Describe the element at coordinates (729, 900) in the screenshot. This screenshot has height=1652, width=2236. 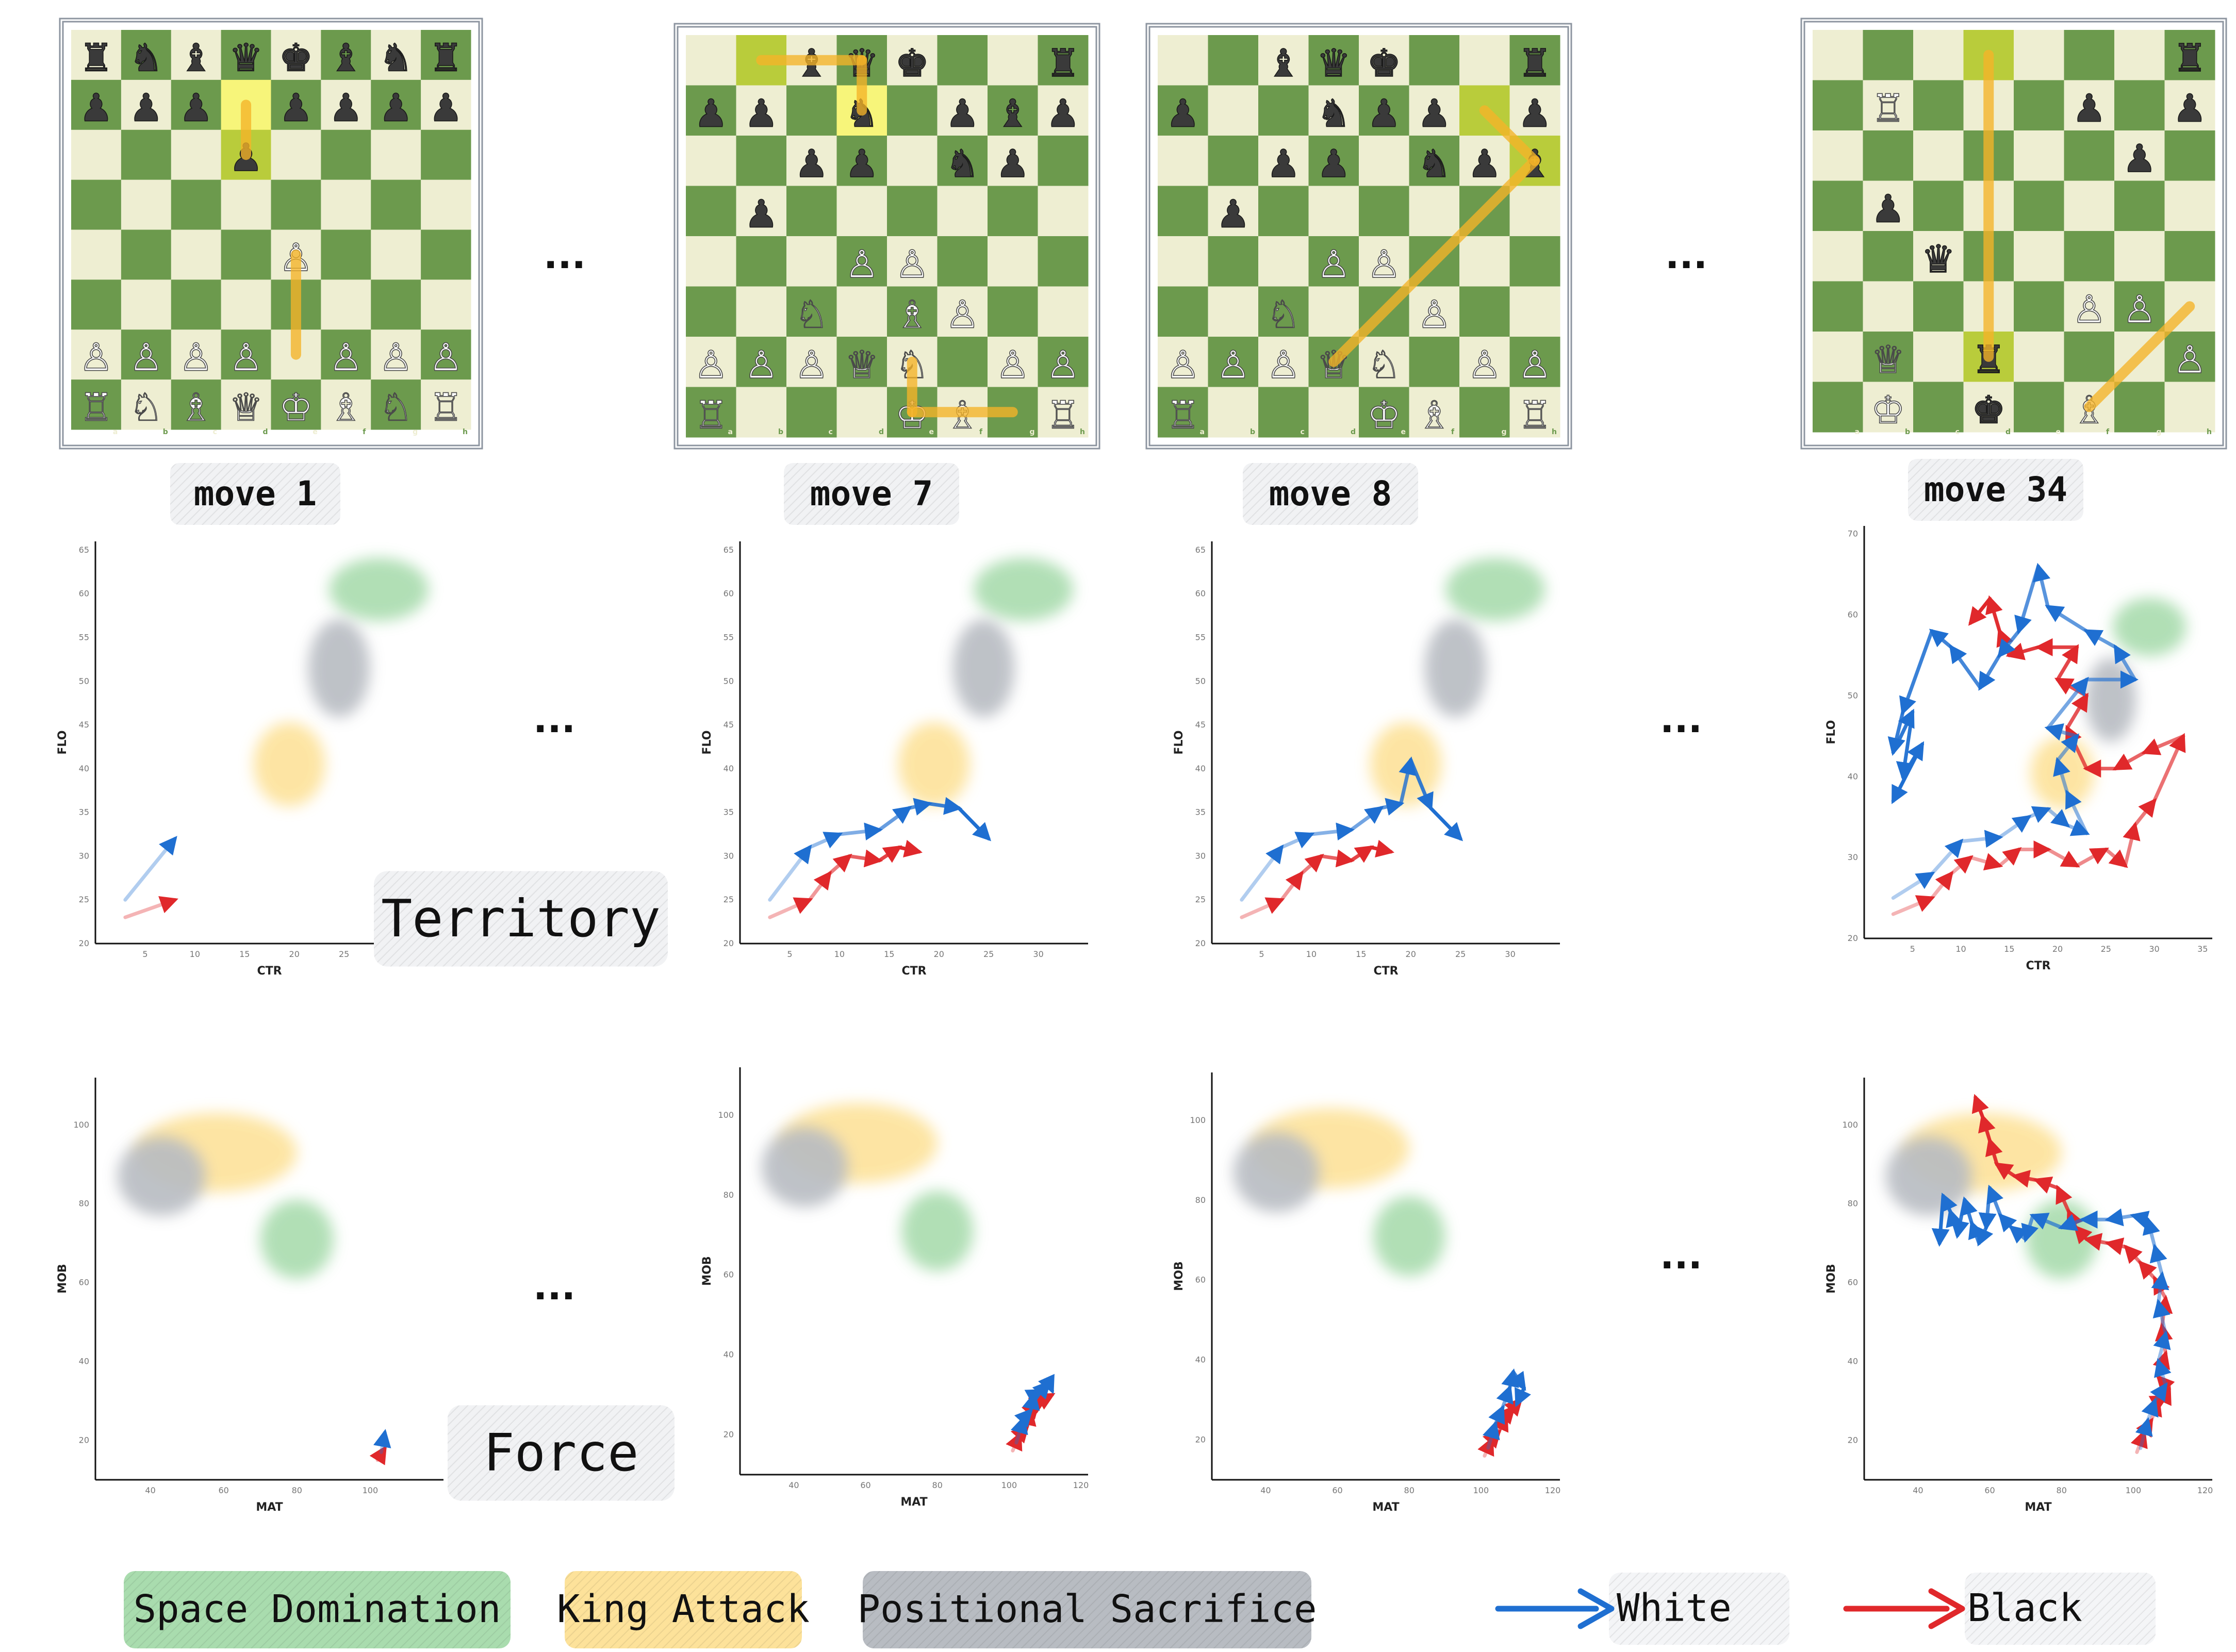
I see `y-tick-label: 25` at that location.